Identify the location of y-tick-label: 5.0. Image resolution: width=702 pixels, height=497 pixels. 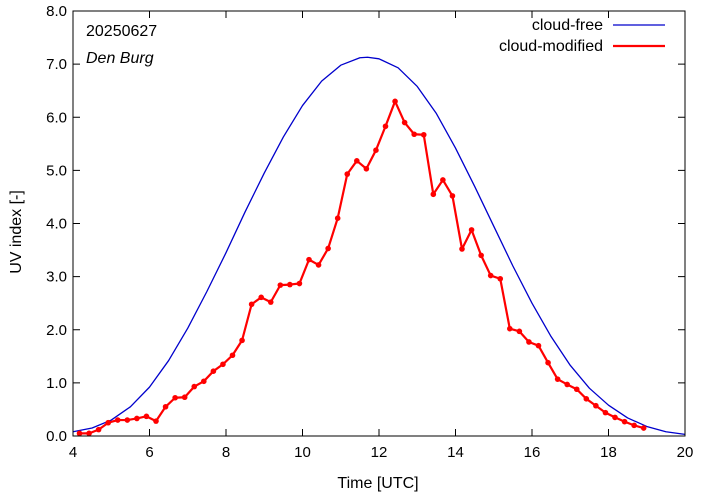
(56, 170).